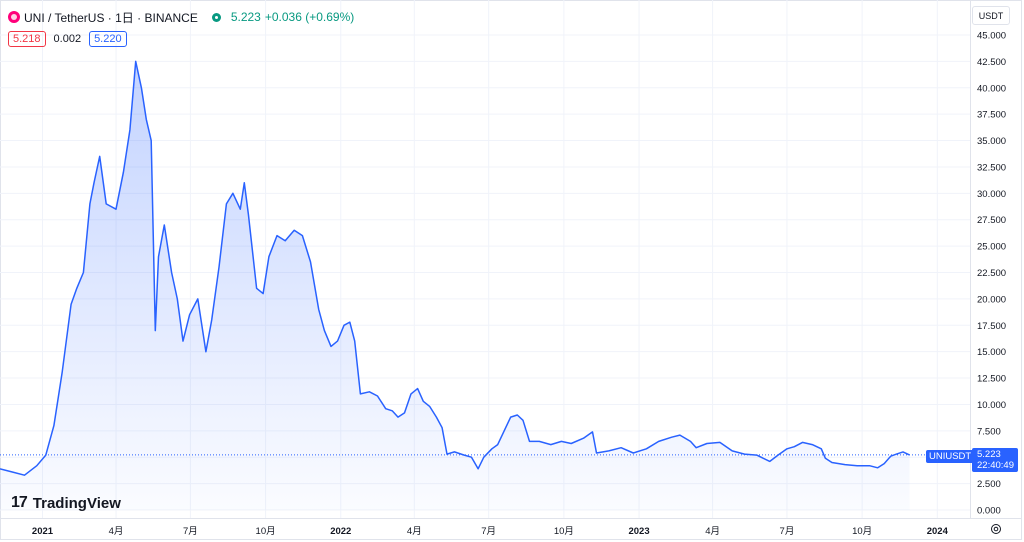 Image resolution: width=1024 pixels, height=542 pixels. I want to click on uniswap-logo-icon, so click(14, 17).